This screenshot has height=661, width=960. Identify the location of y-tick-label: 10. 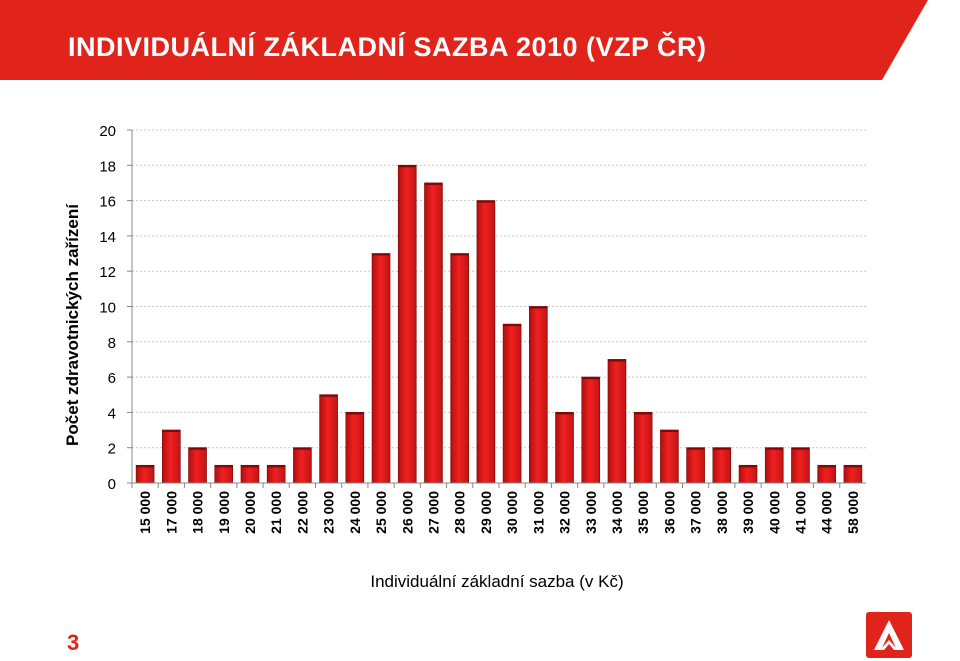
(107, 308).